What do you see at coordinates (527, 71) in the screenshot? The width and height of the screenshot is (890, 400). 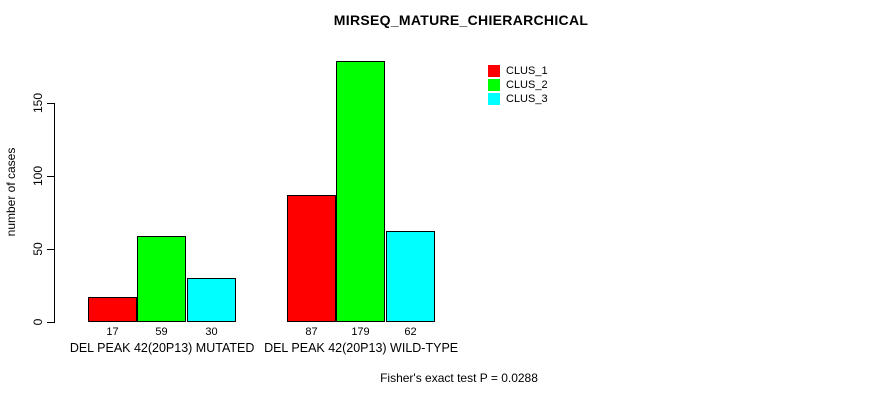 I see `legend-label: CLUS_1` at bounding box center [527, 71].